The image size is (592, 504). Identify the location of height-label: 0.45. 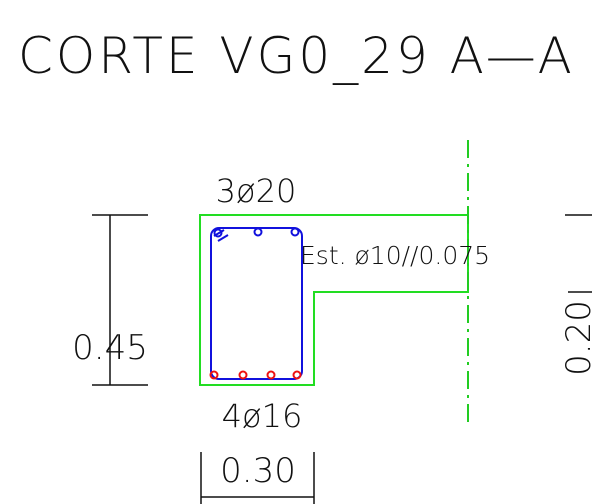
(110, 348).